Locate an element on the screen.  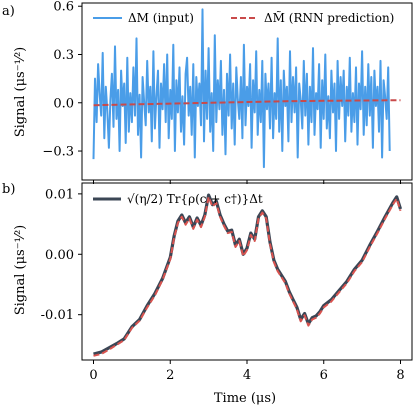
x-tick-label: 0 is located at coordinates (93, 375).